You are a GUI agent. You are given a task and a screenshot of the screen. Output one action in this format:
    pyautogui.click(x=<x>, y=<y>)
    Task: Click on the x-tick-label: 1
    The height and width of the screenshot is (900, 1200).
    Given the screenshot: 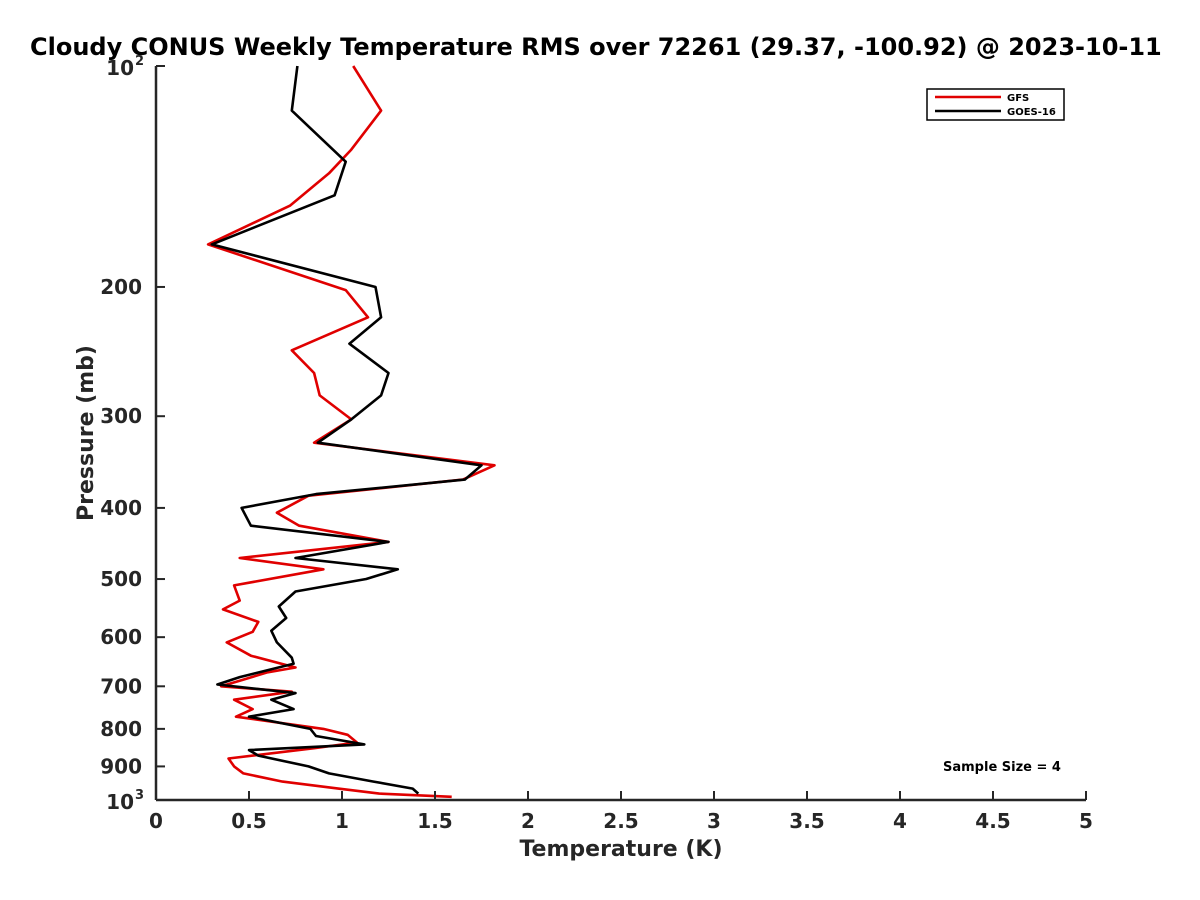 What is the action you would take?
    pyautogui.click(x=342, y=821)
    